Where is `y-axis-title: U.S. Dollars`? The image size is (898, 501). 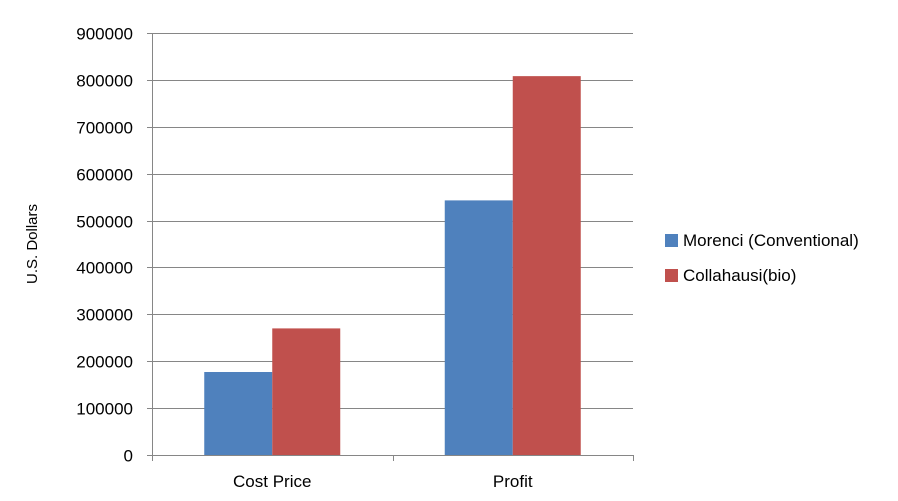
y-axis-title: U.S. Dollars is located at coordinates (32, 244).